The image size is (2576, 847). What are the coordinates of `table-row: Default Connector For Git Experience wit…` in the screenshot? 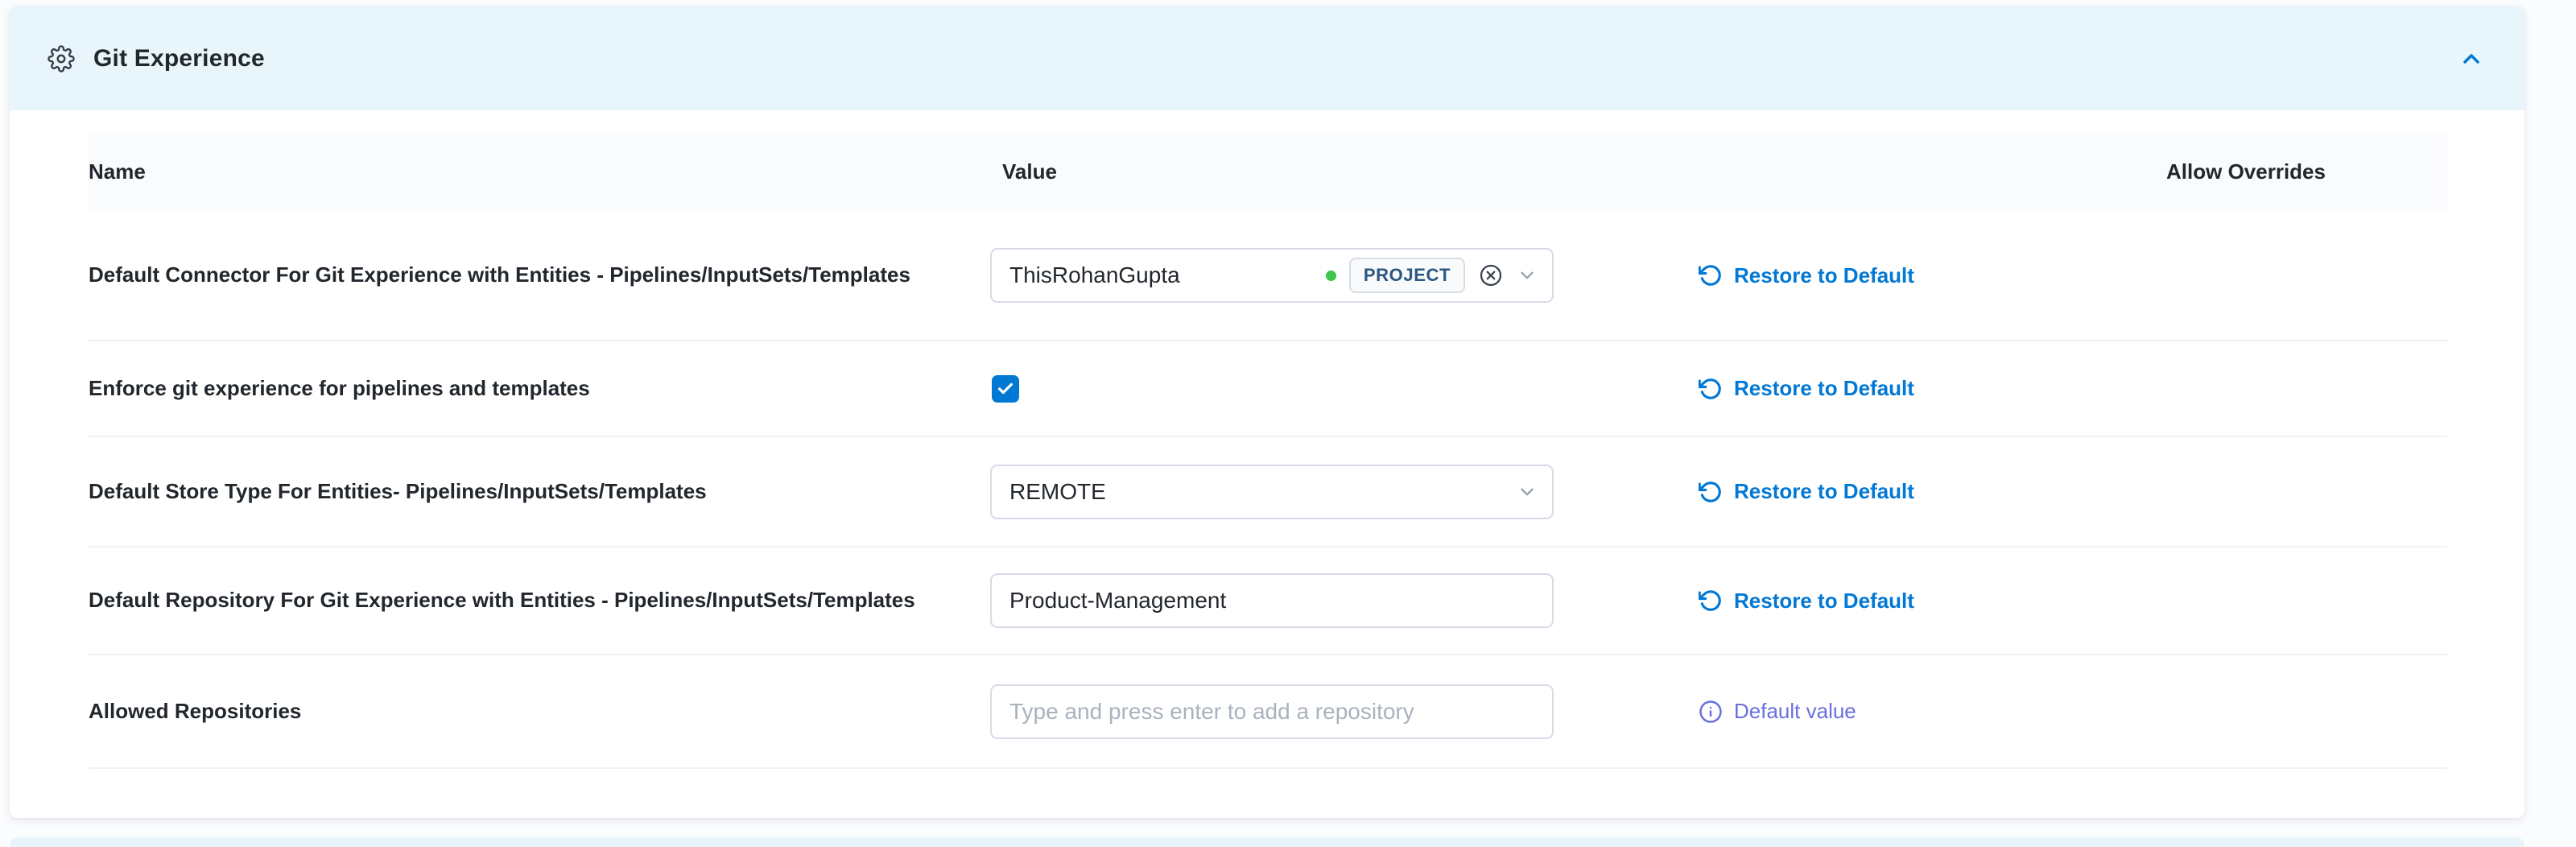 It's located at (1268, 276).